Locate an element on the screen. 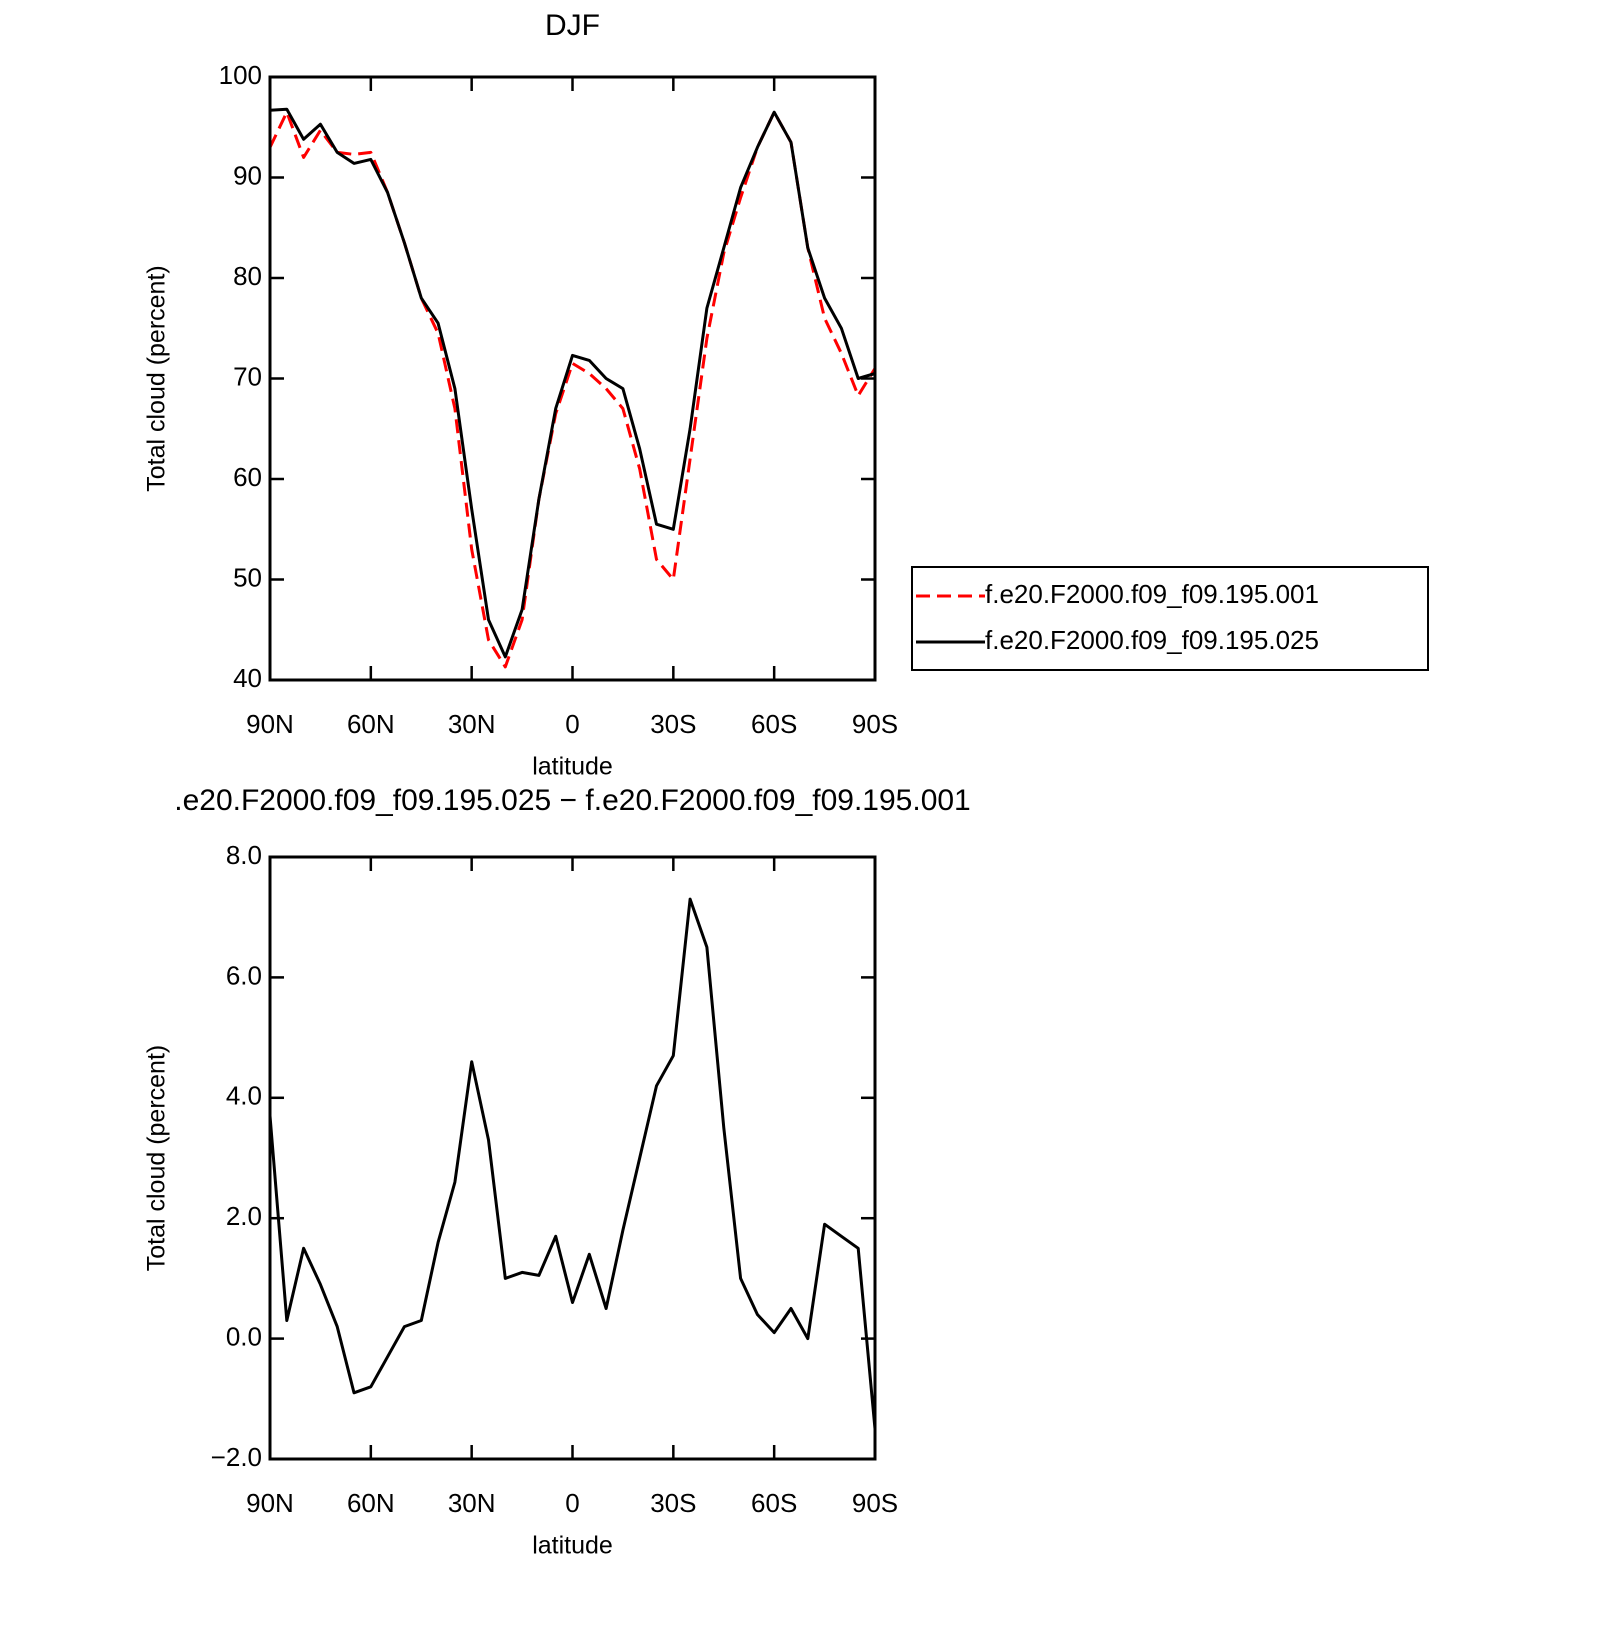 The image size is (1597, 1635). y-tick-label: 100 is located at coordinates (240, 75).